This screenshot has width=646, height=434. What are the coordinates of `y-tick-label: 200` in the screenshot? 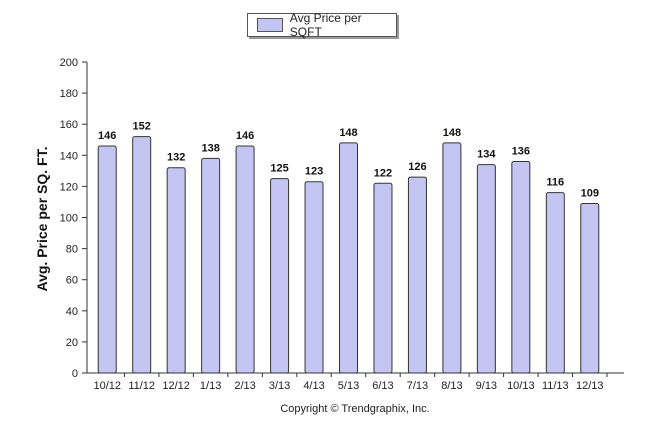 It's located at (69, 63).